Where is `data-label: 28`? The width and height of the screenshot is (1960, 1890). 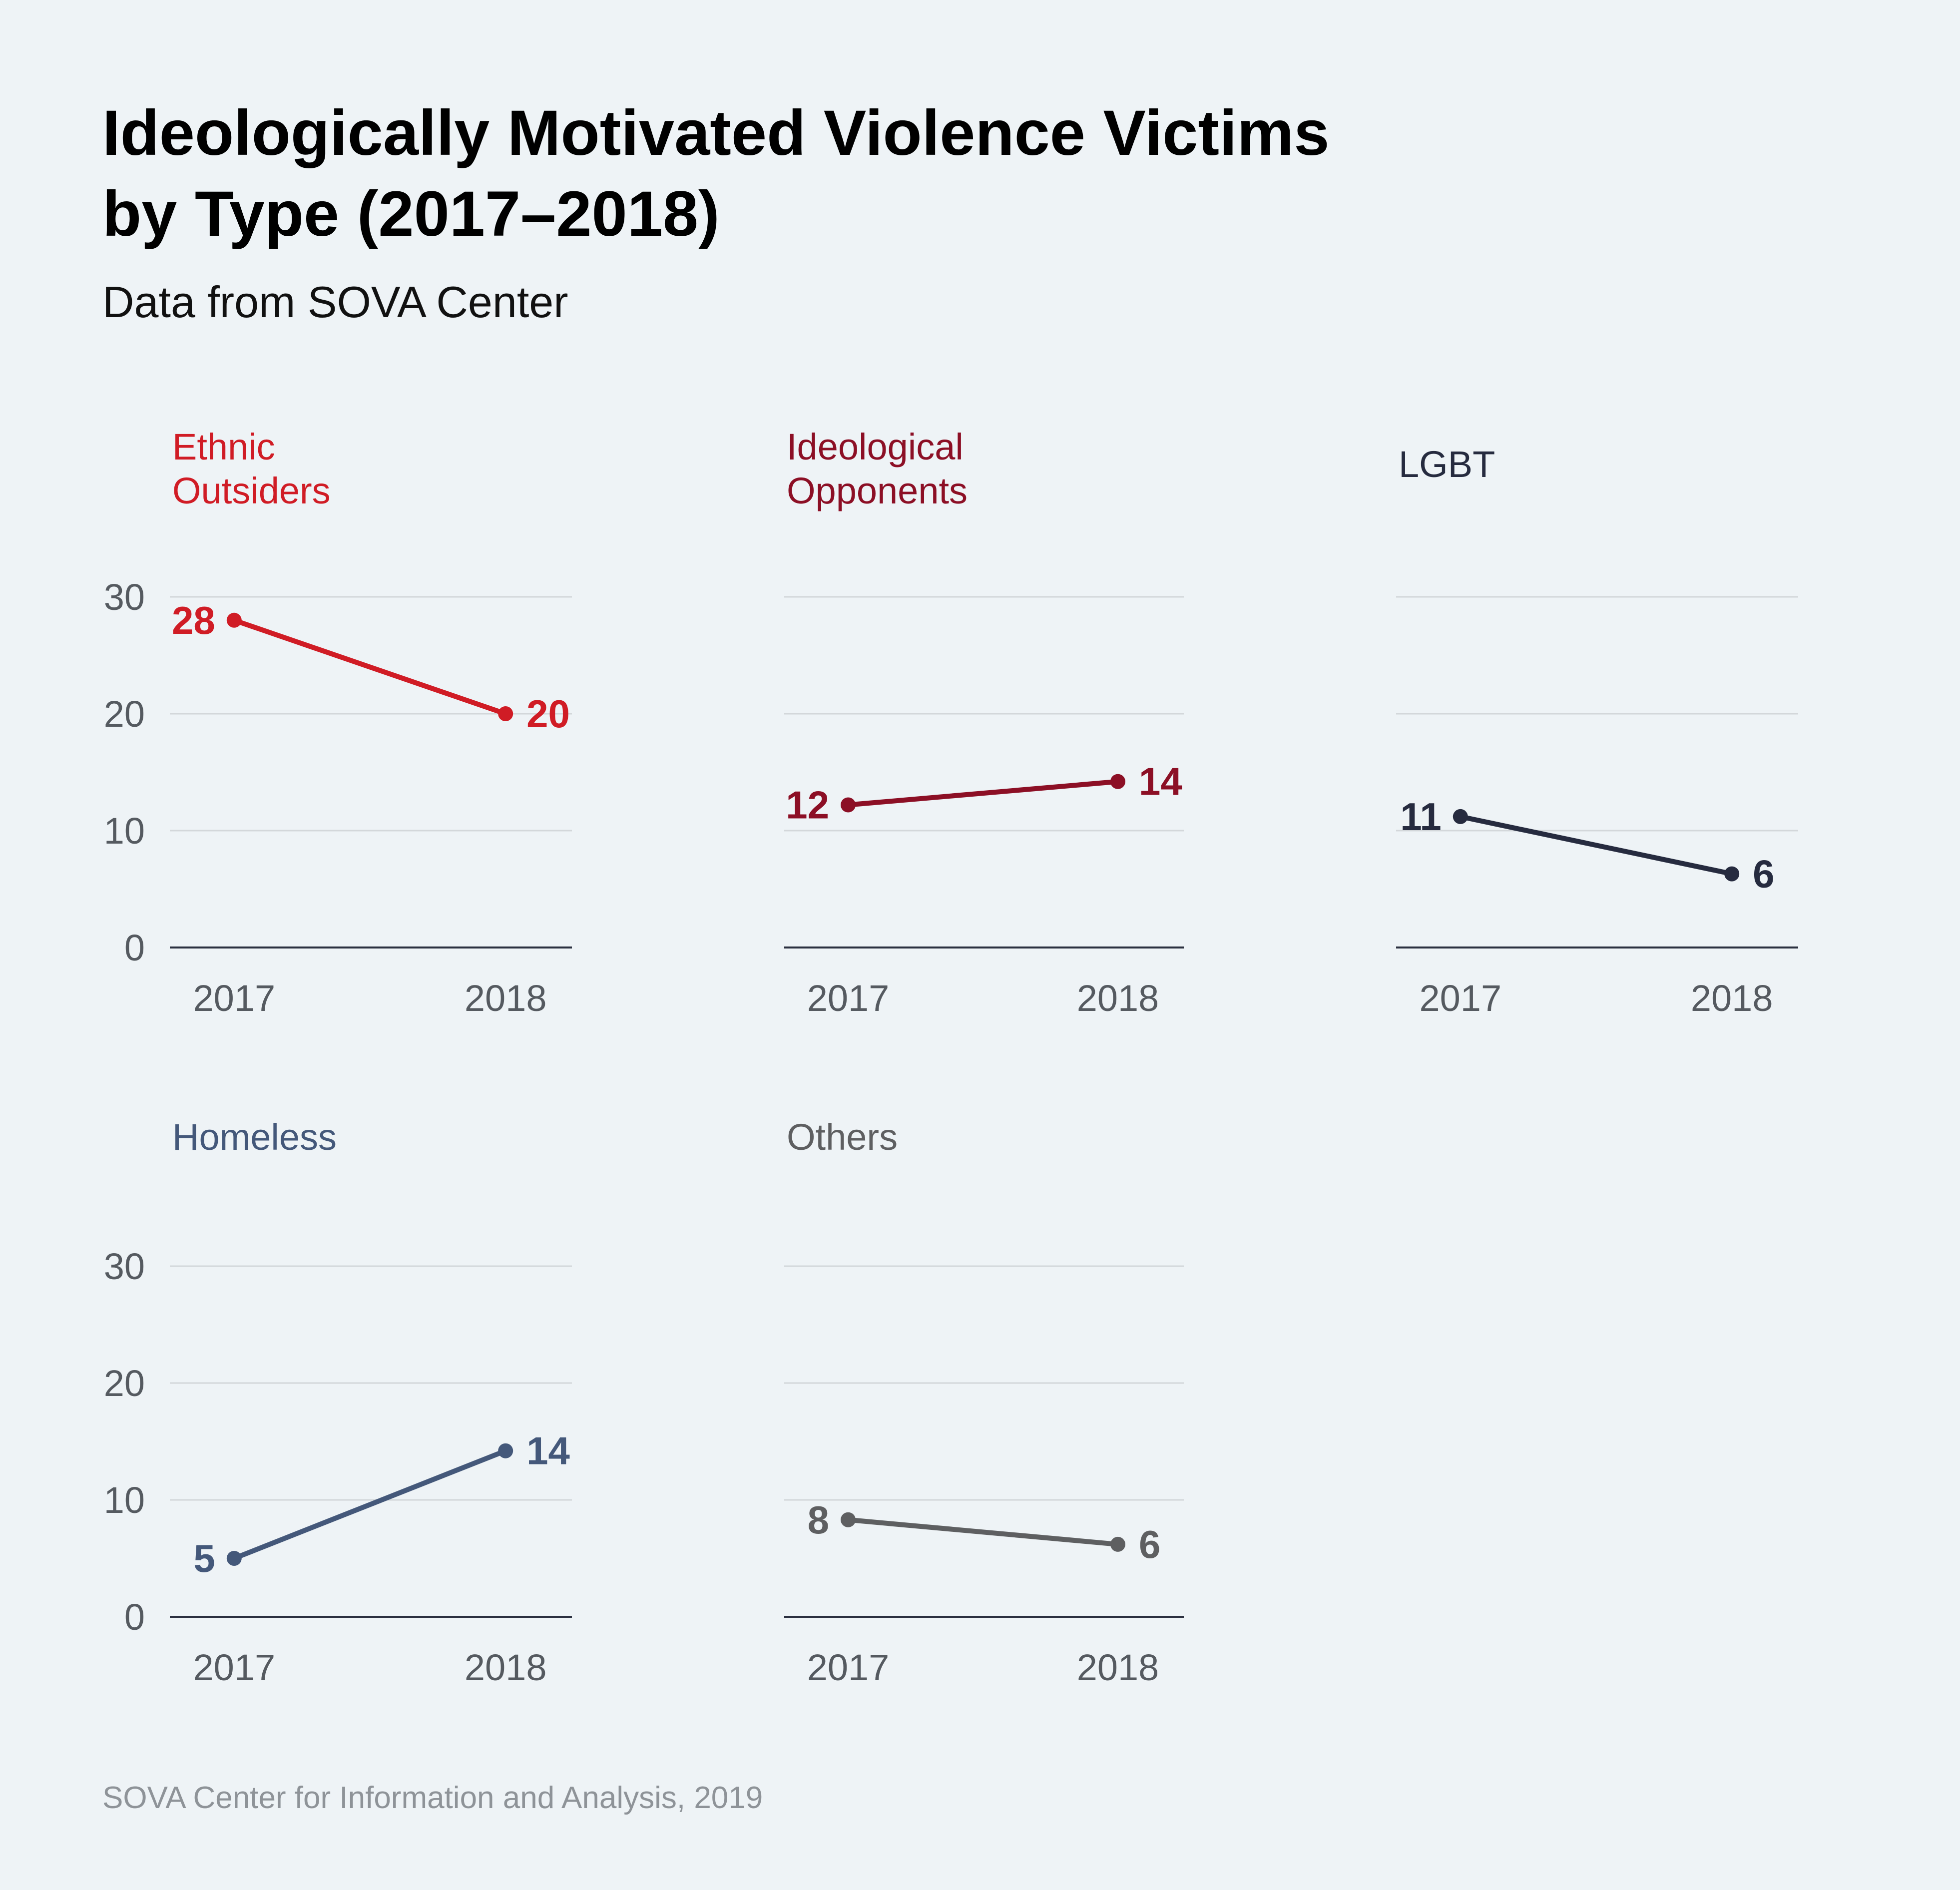
data-label: 28 is located at coordinates (193, 620).